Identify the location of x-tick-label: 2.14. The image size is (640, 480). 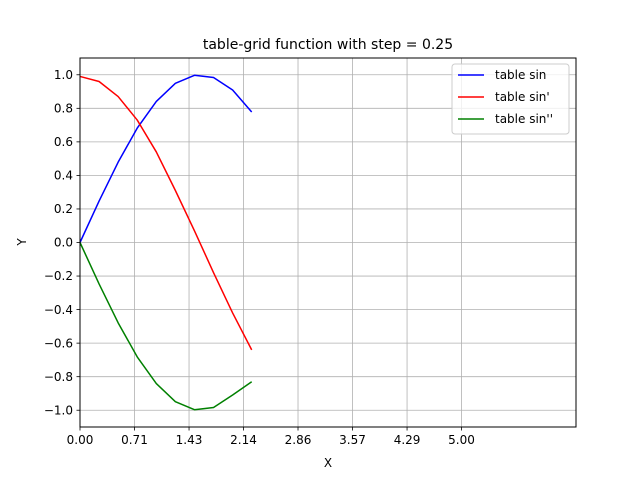
(243, 440).